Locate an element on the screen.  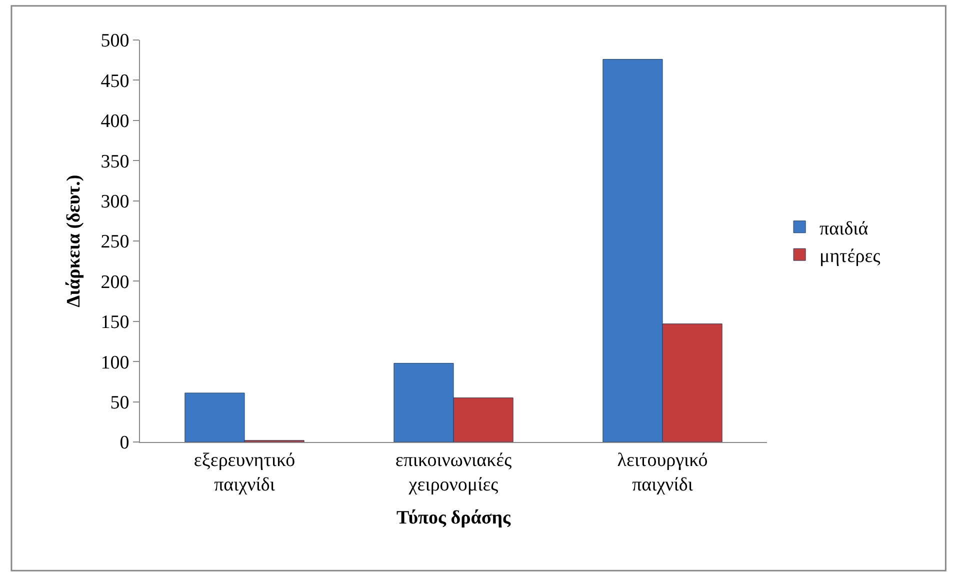
x-tick-label: λειτουργικό παιχνίδι is located at coordinates (662, 473).